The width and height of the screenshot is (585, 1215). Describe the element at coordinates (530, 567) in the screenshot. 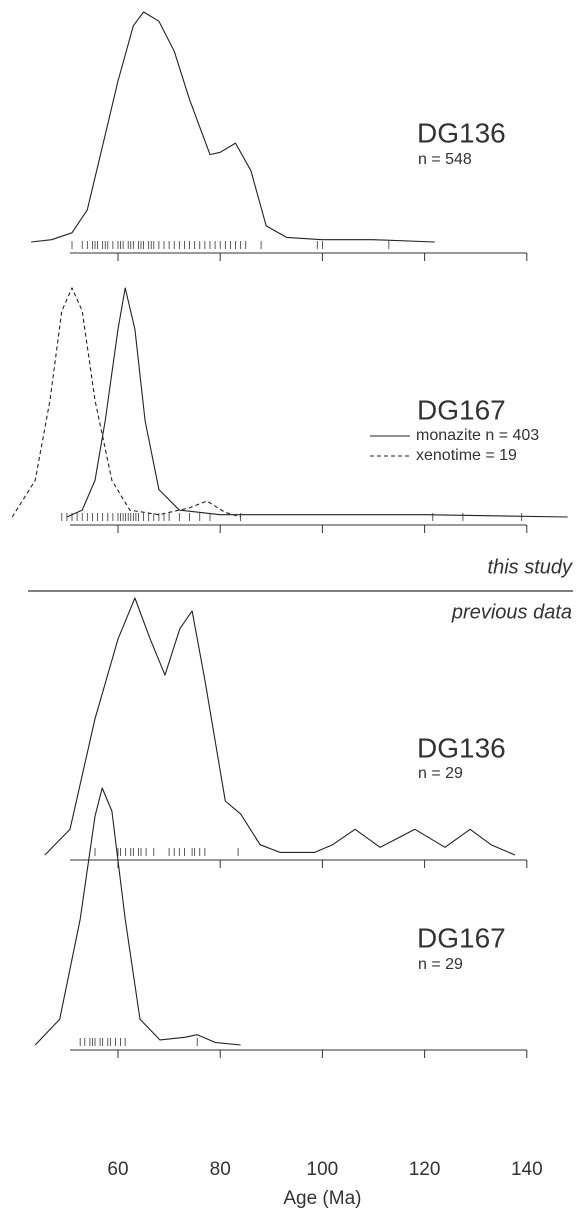

I see `annotation: this study` at that location.